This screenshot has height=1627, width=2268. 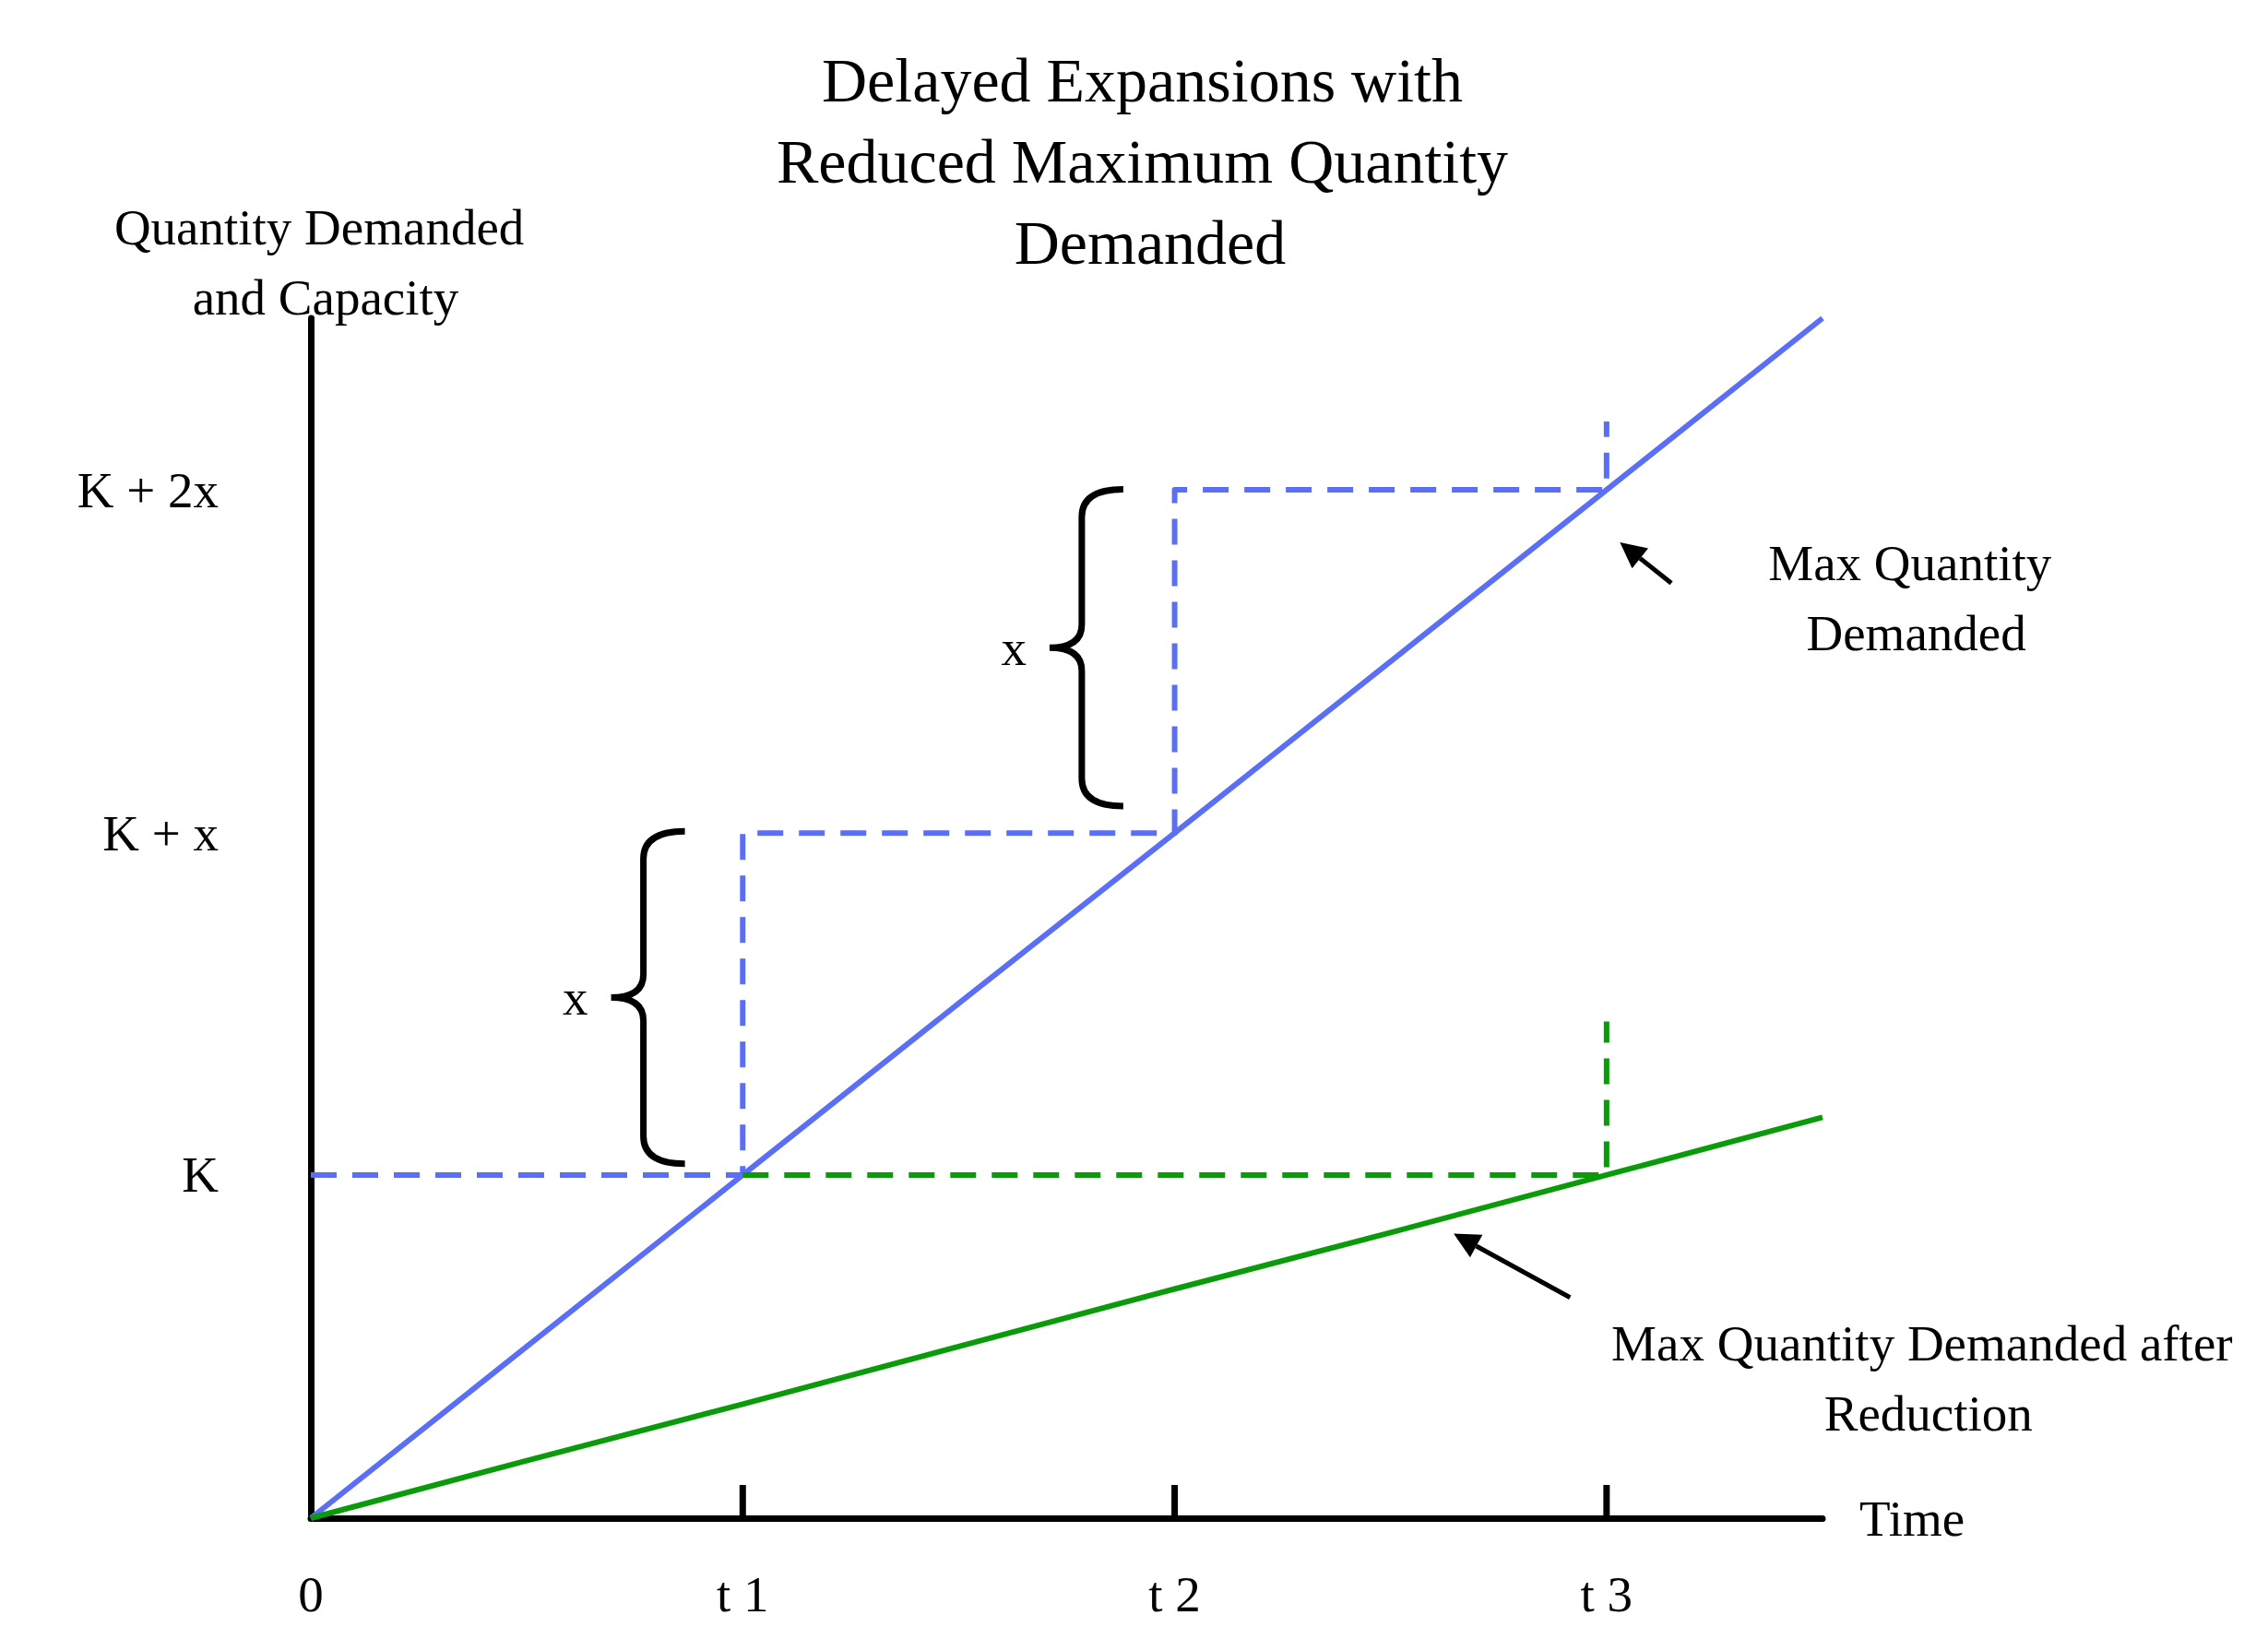 What do you see at coordinates (201, 1175) in the screenshot?
I see `text: K` at bounding box center [201, 1175].